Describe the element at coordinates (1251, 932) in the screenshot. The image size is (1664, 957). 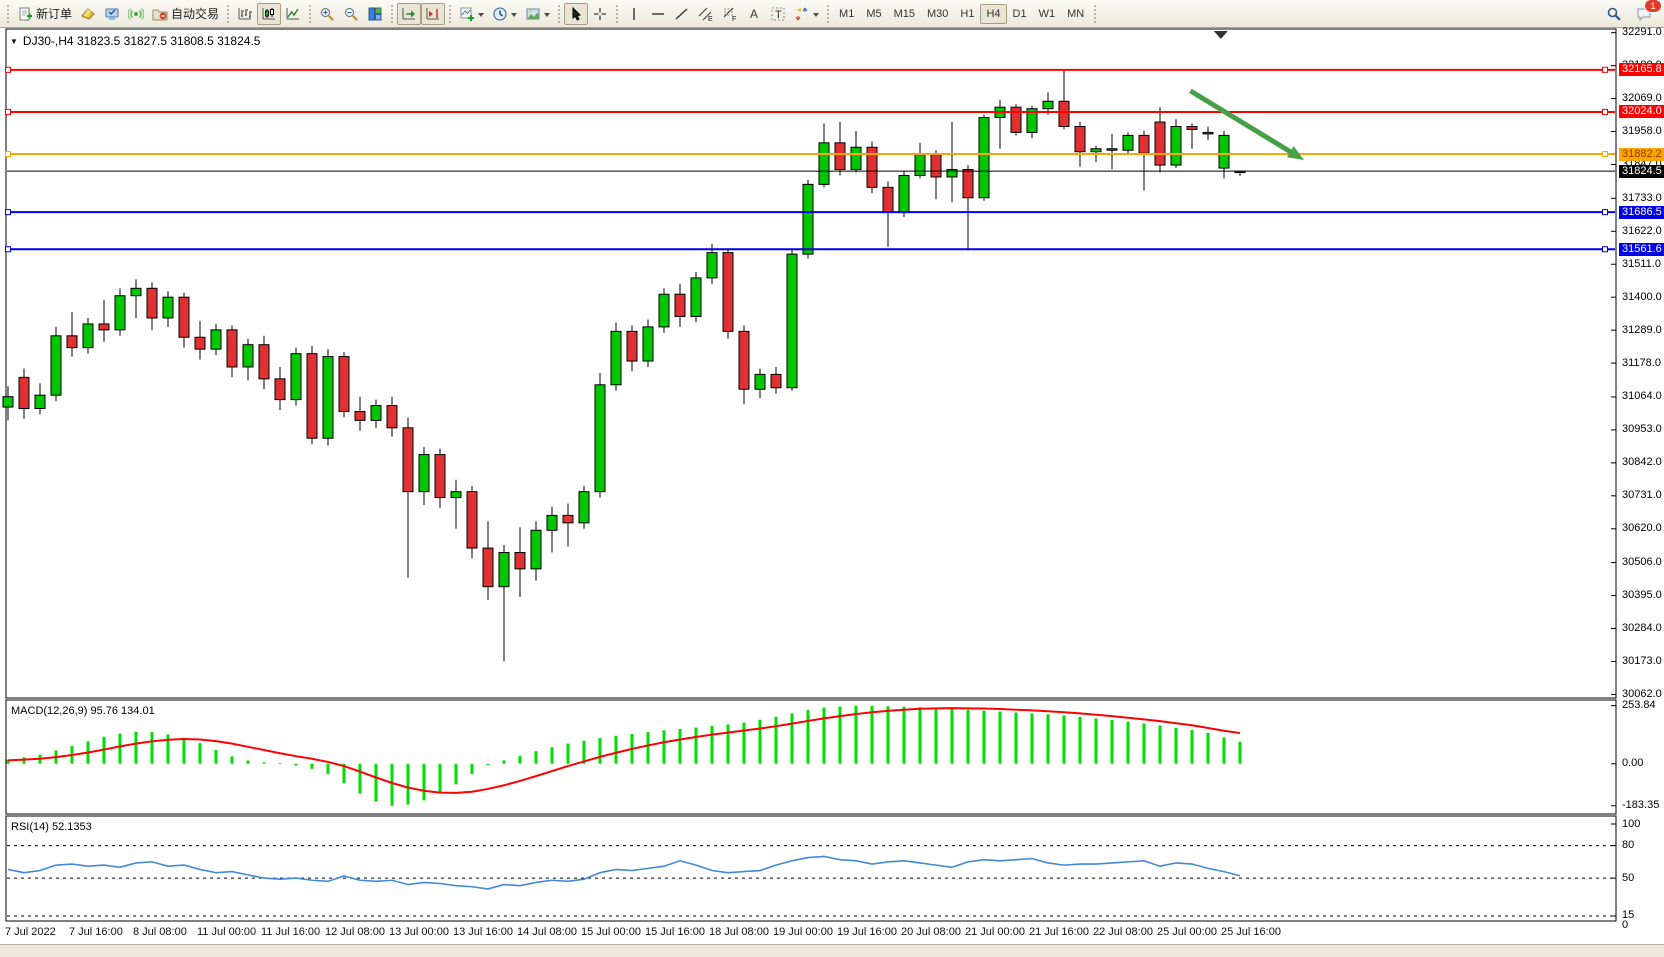
I see `time-tick-label: 25 Jul 16:00` at that location.